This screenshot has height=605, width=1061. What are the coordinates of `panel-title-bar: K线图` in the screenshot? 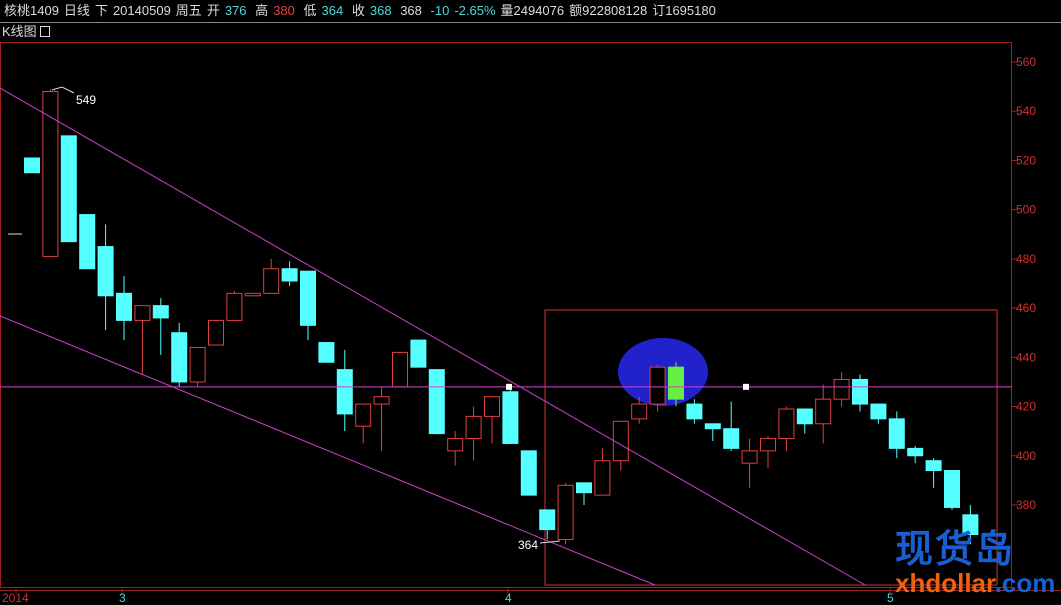 It's located at (26, 31).